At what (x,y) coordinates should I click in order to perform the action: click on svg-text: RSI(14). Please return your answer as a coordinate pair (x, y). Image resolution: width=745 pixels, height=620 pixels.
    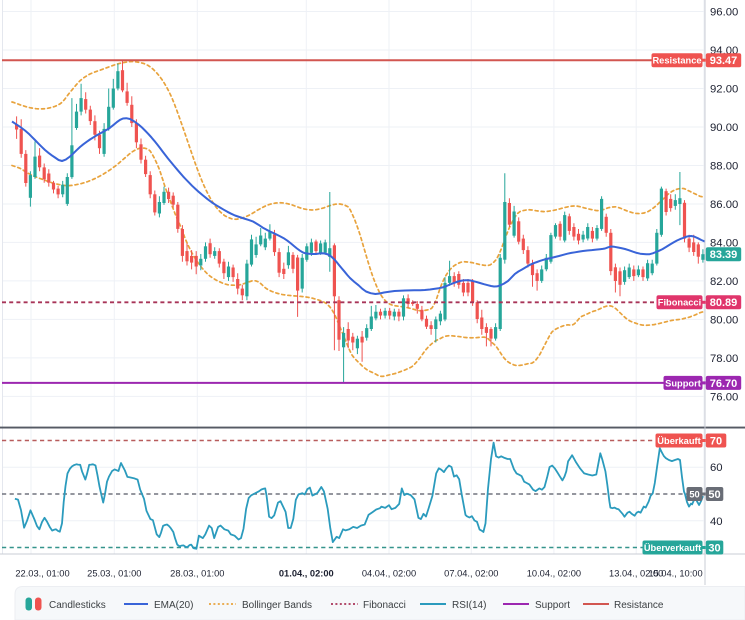
    Looking at the image, I should click on (469, 605).